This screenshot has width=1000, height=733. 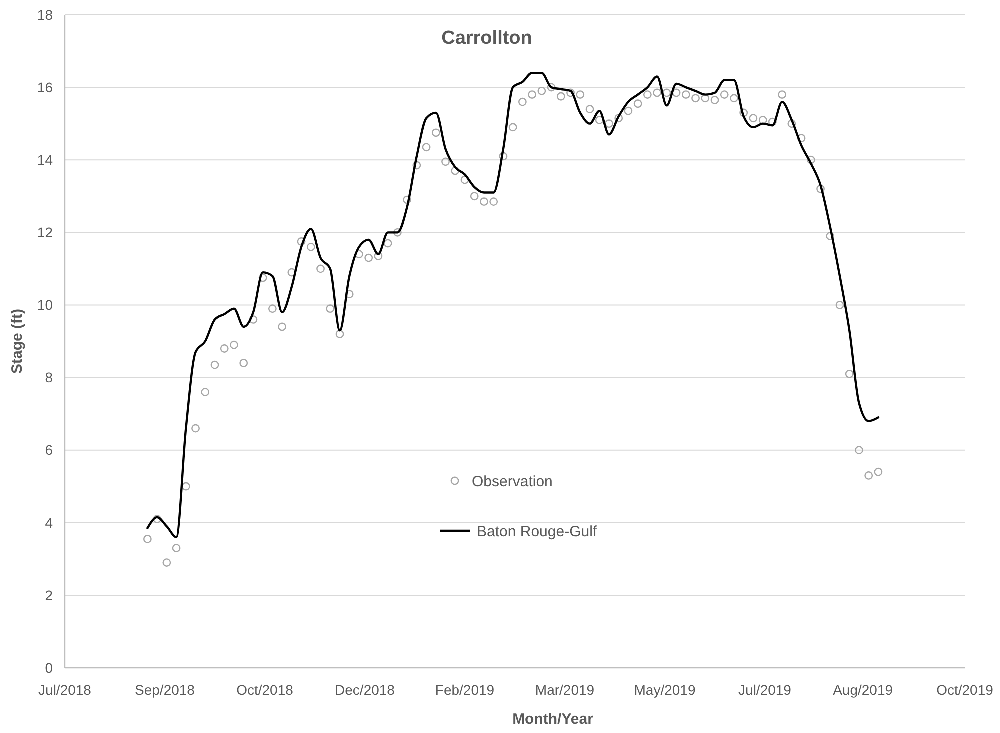 What do you see at coordinates (49, 378) in the screenshot?
I see `y-tick-label: 8` at bounding box center [49, 378].